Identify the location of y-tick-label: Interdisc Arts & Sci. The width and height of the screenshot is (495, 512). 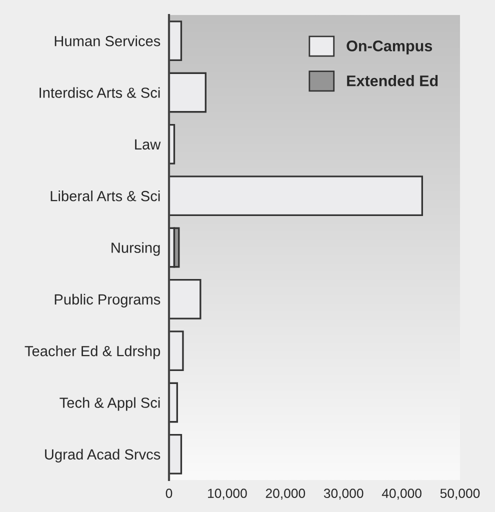
(100, 92).